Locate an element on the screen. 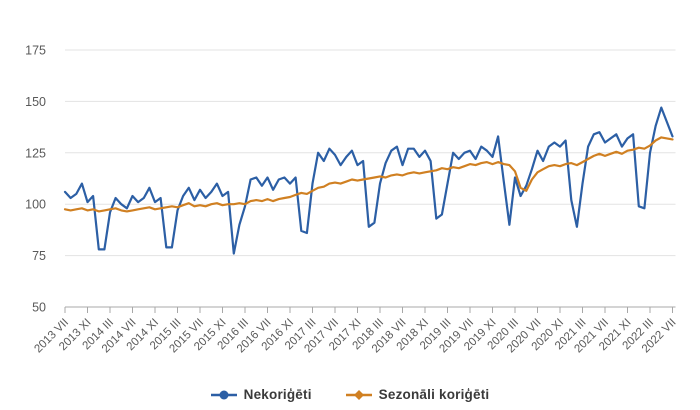  legend-item-sezonali-korigeti: Sezonāli koriģēti is located at coordinates (417, 394).